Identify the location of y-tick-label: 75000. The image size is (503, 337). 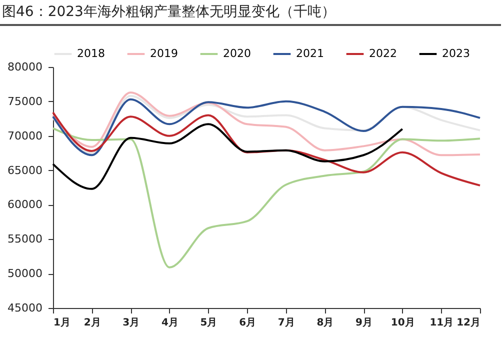
(25, 101).